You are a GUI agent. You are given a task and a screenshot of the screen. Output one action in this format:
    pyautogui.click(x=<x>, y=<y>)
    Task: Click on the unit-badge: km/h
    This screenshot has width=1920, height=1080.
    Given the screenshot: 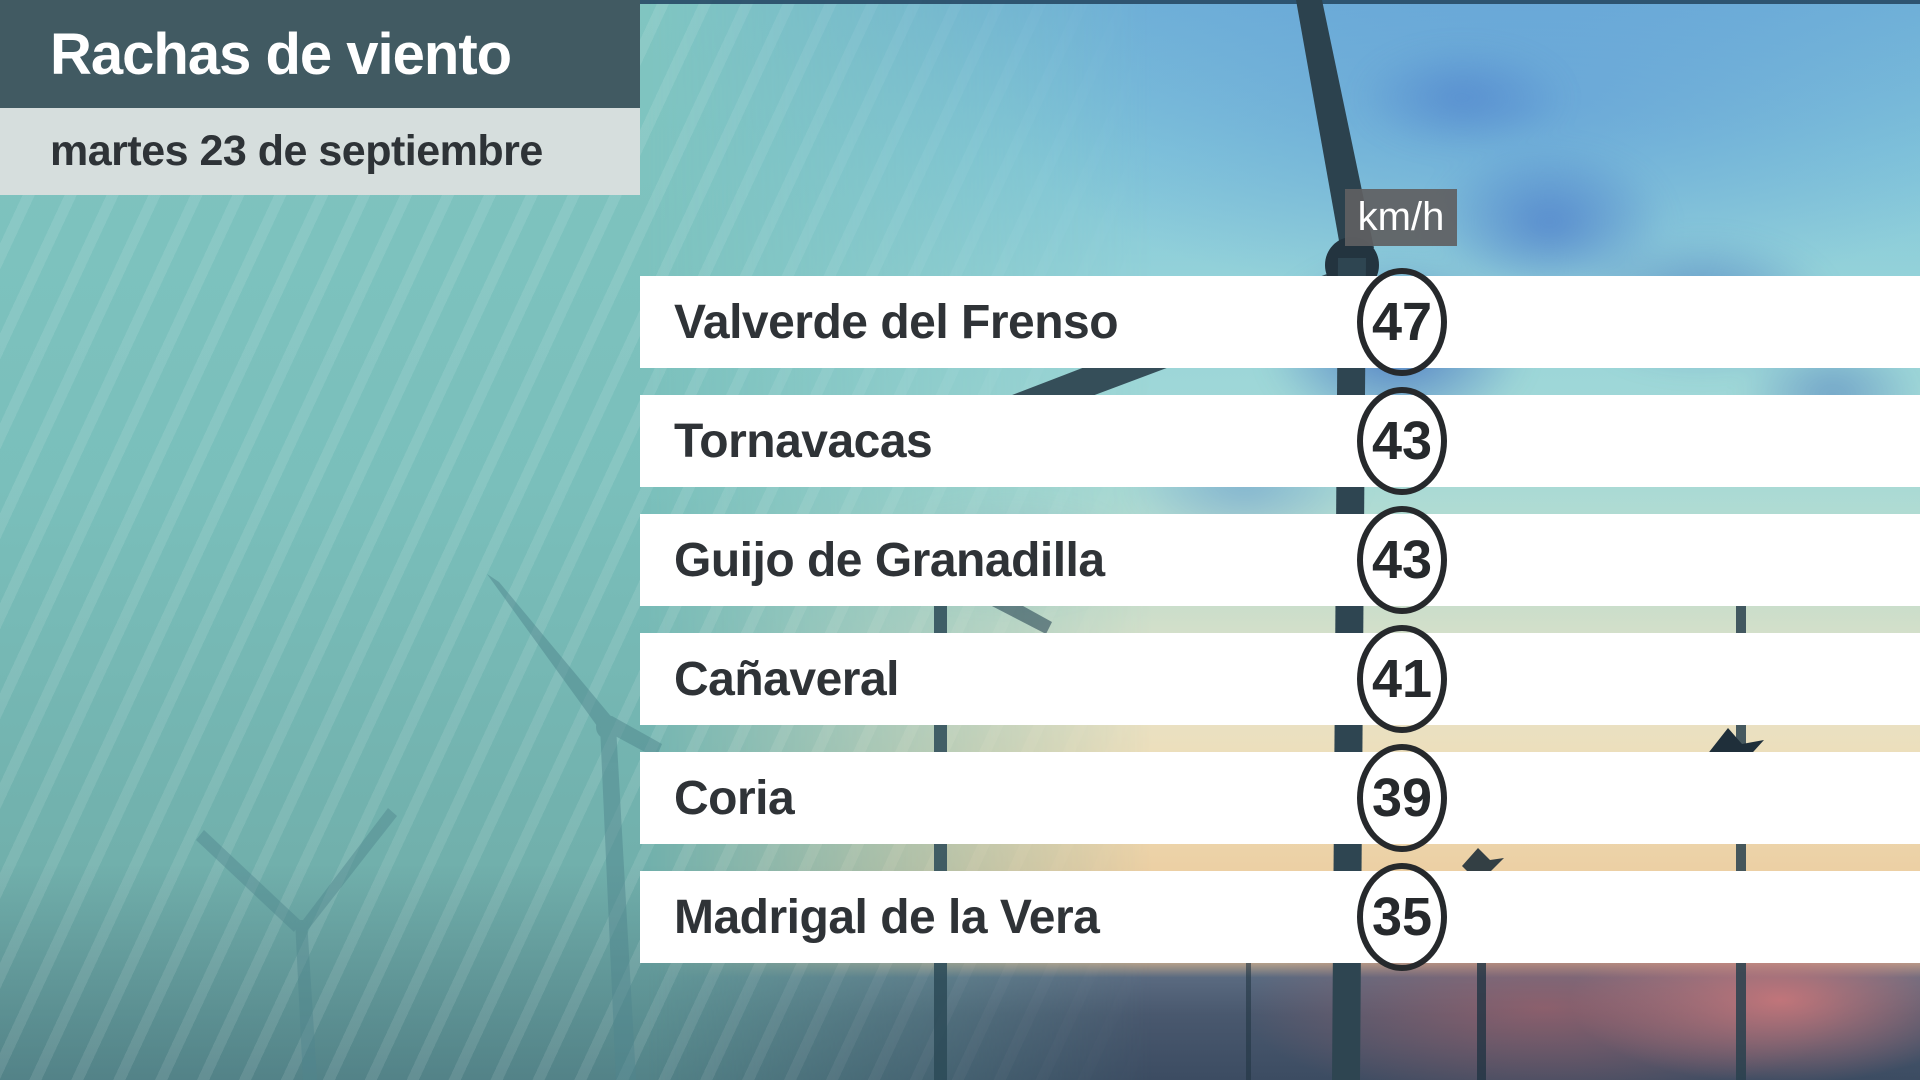 What is the action you would take?
    pyautogui.click(x=1401, y=217)
    